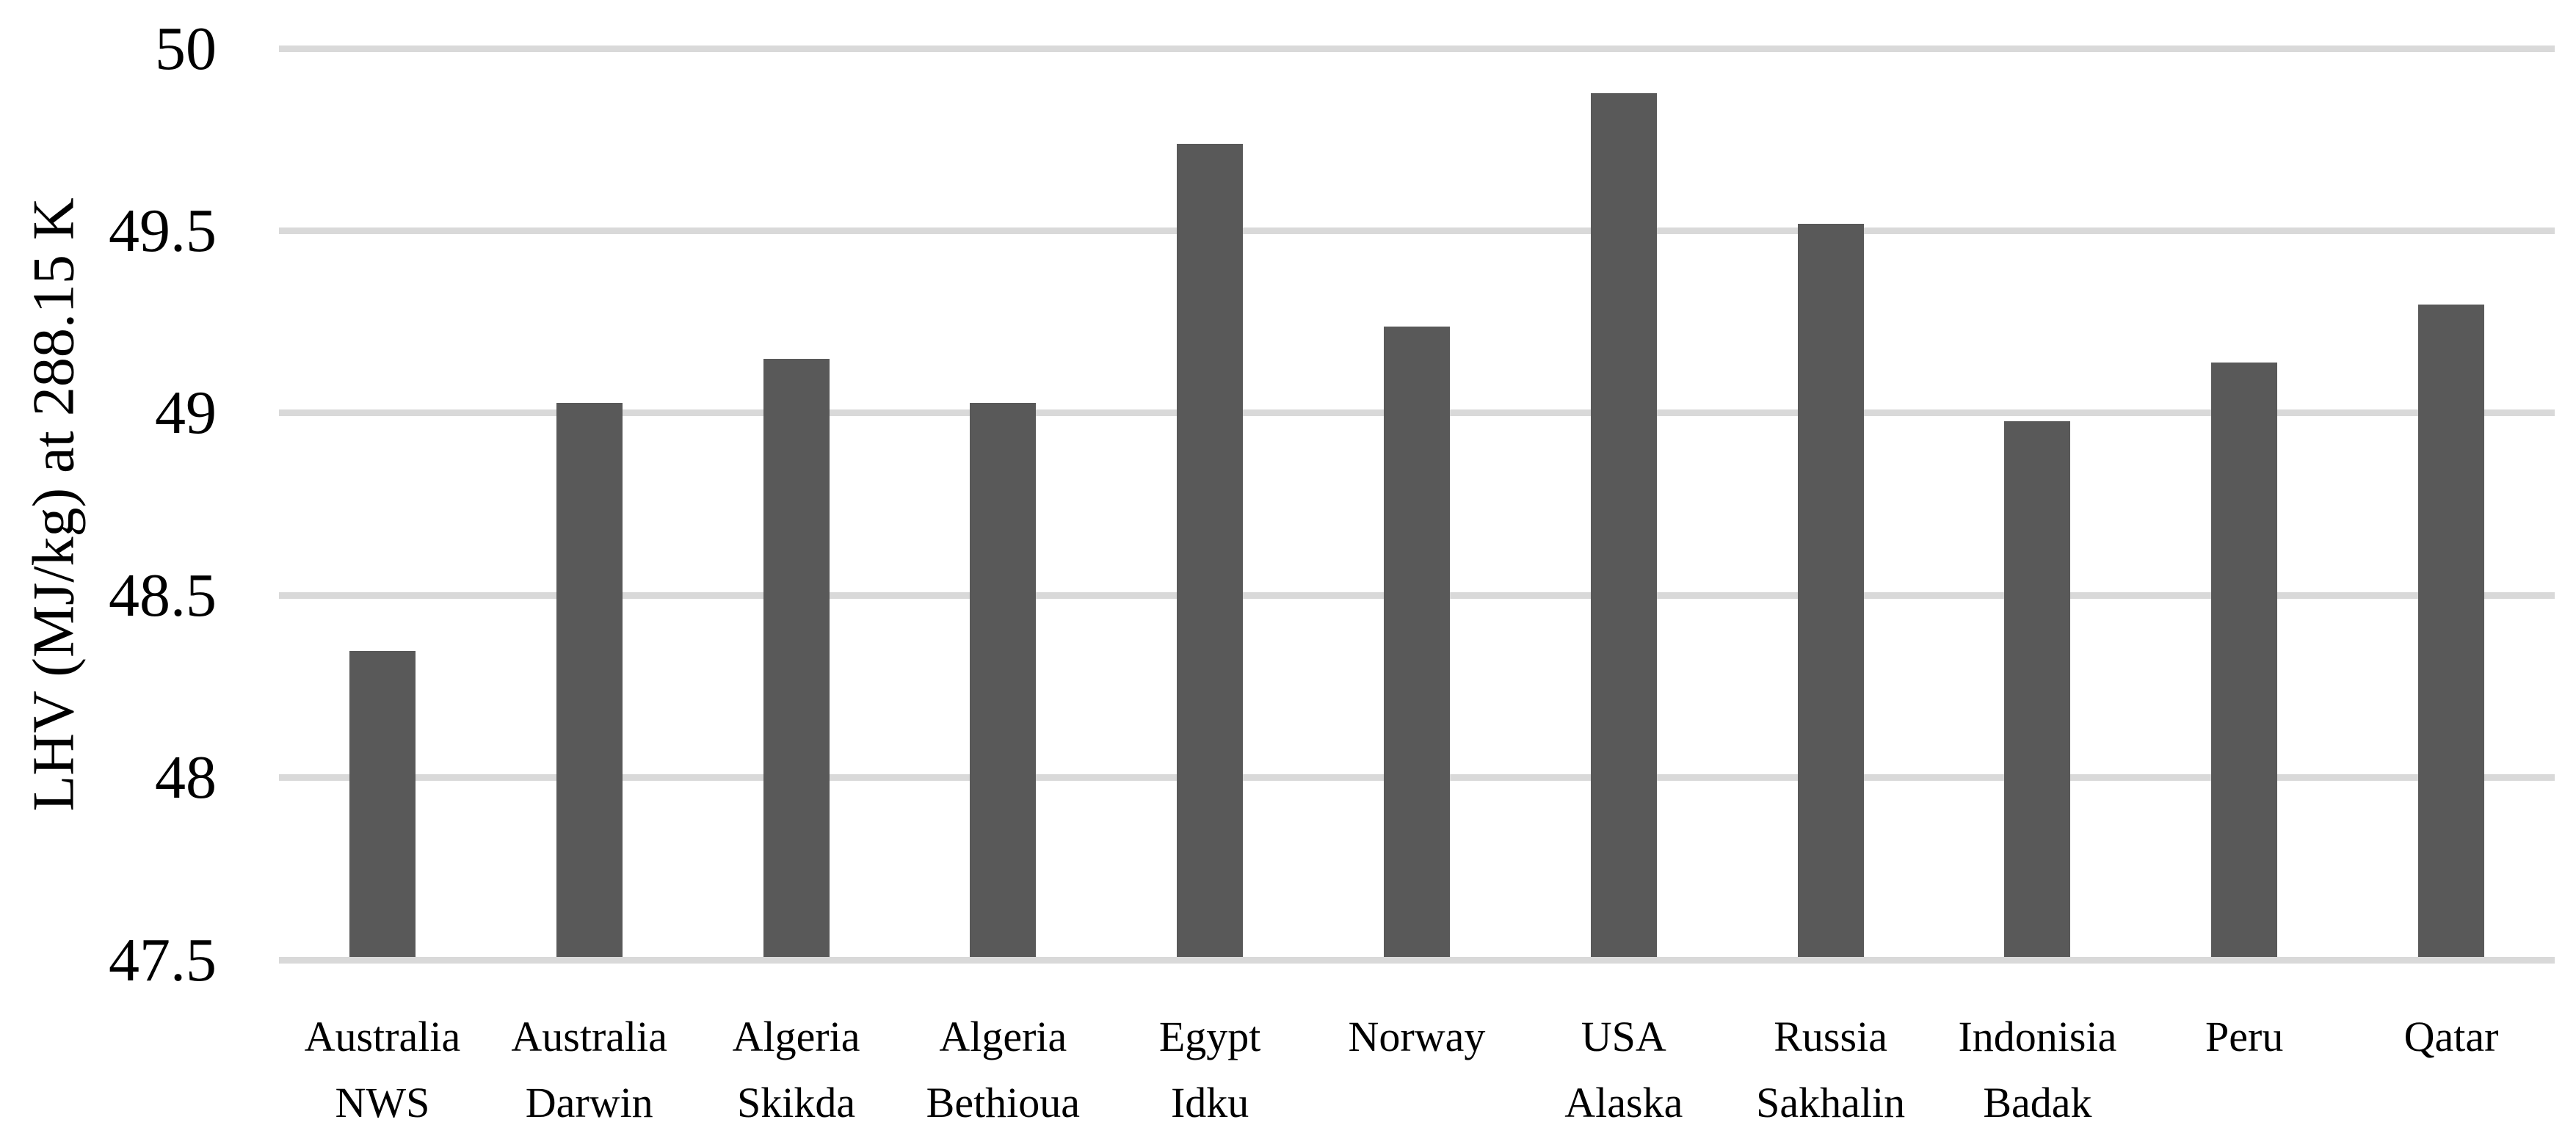  I want to click on x-category-label-algeria-bethioua: Algeria Bethioua, so click(1003, 1070).